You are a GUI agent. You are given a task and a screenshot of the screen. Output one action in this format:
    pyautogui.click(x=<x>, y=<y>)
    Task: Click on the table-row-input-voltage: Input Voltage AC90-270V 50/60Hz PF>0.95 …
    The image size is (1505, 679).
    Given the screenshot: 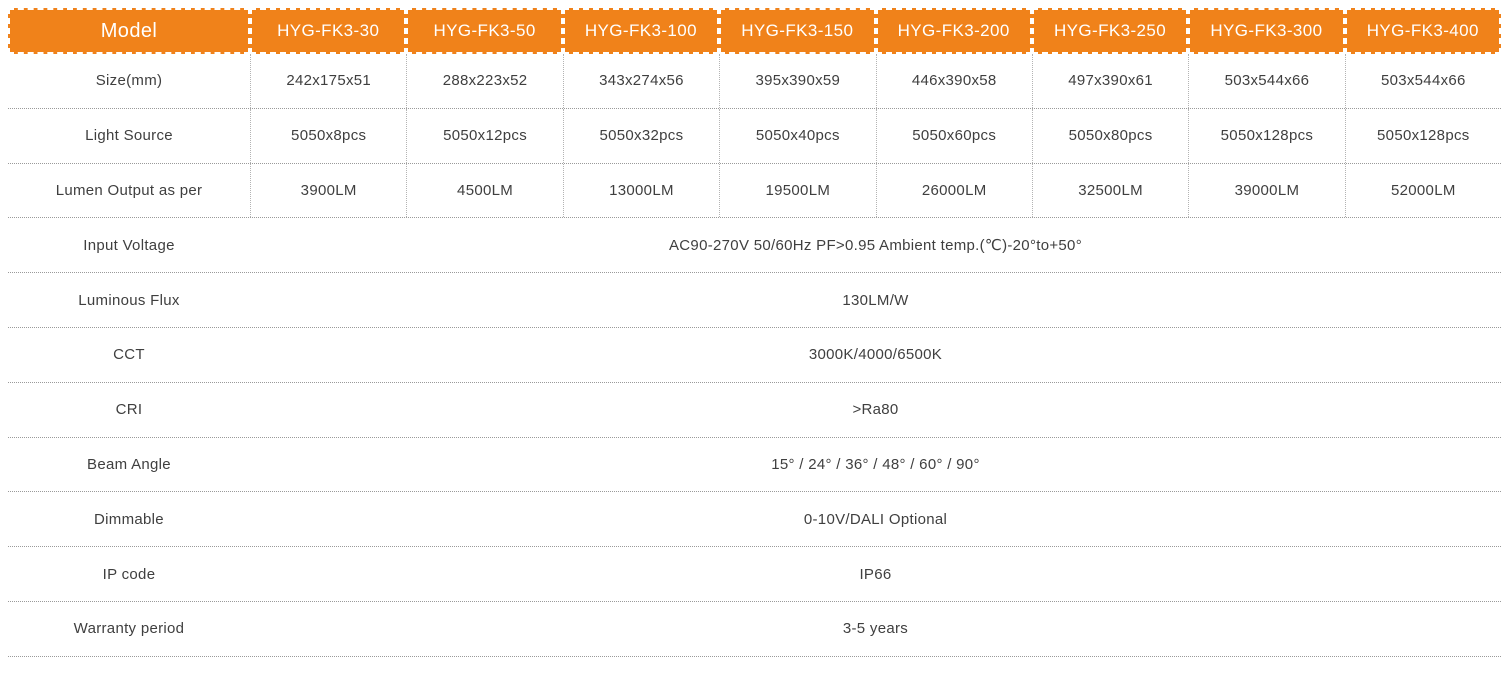 What is the action you would take?
    pyautogui.click(x=754, y=246)
    